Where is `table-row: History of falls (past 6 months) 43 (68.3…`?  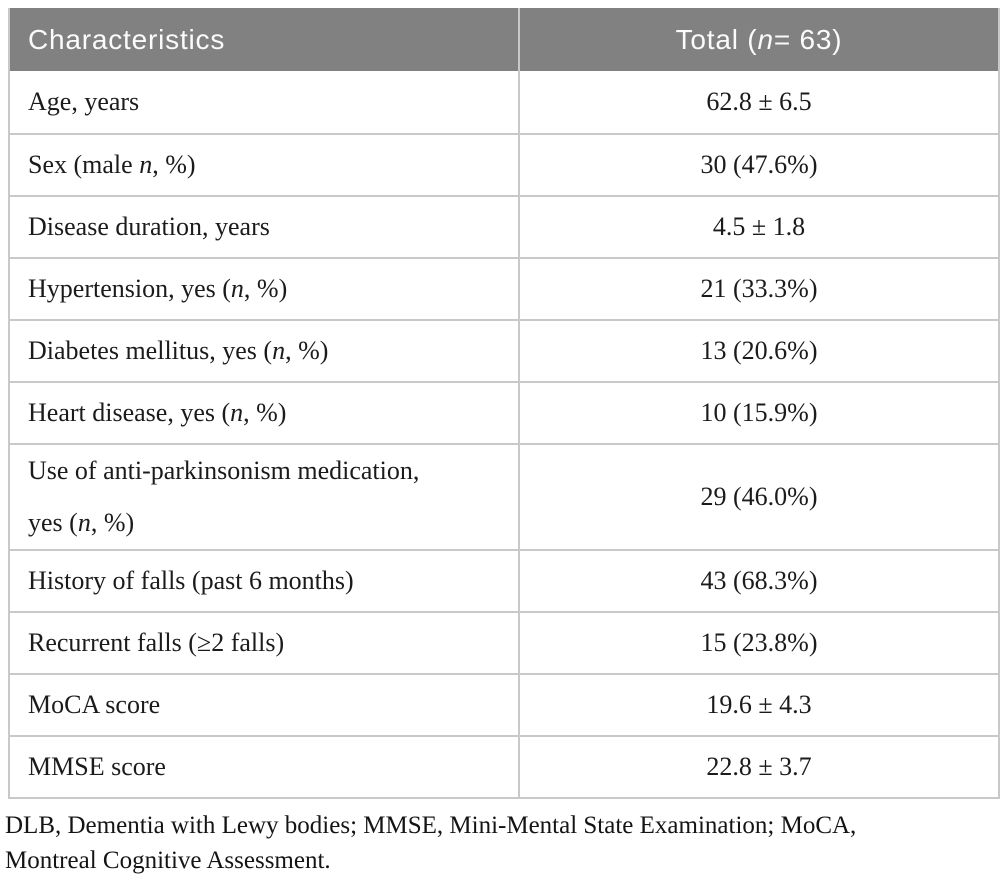 table-row: History of falls (past 6 months) 43 (68.3… is located at coordinates (504, 580).